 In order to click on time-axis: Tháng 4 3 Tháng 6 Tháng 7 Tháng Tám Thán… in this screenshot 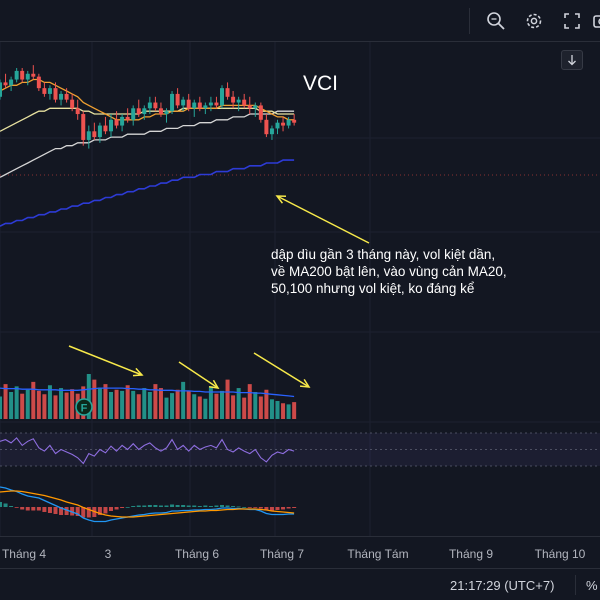, I will do `click(300, 552)`.